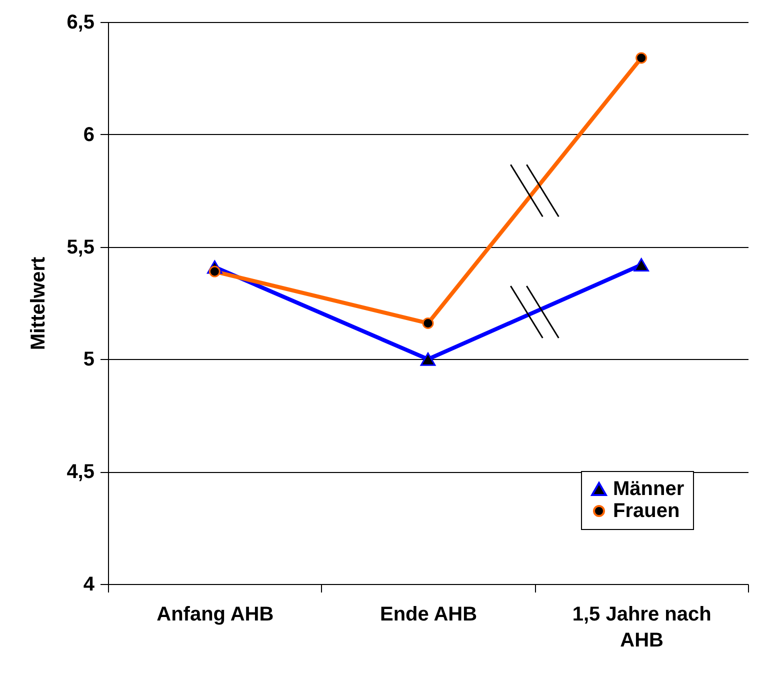 Image resolution: width=760 pixels, height=679 pixels. Describe the element at coordinates (80, 23) in the screenshot. I see `y-tick-label: 6,5` at that location.